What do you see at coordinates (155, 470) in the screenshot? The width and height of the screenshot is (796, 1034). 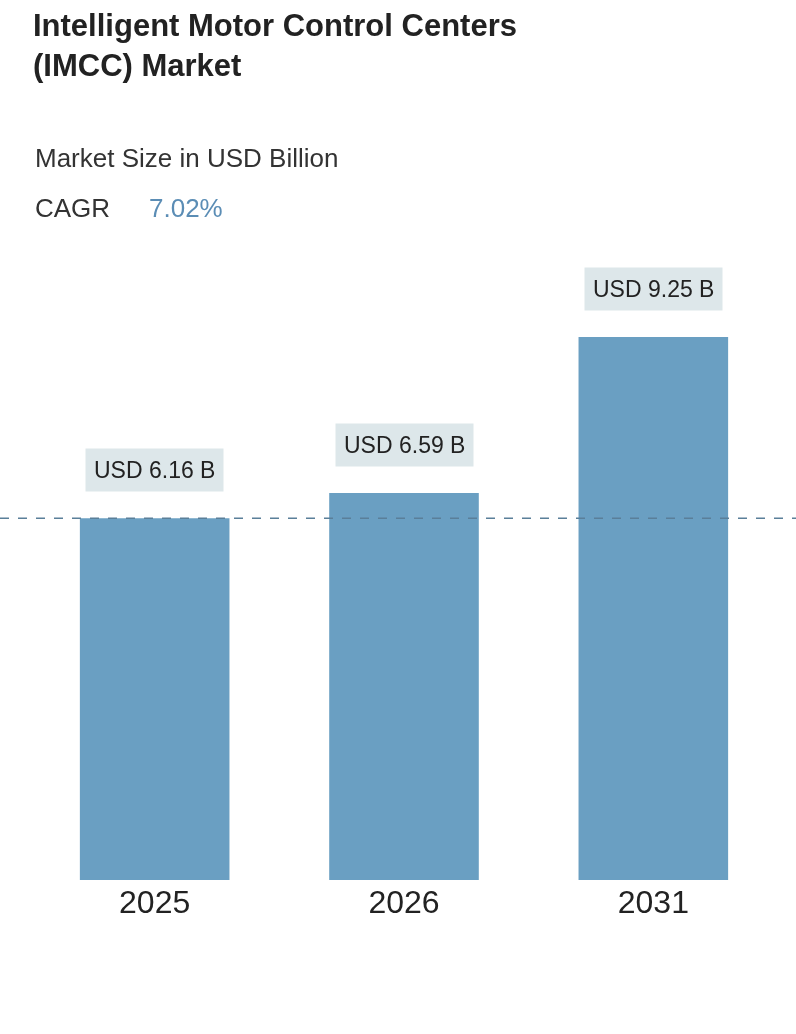 I see `data-label: USD 6.16 B` at bounding box center [155, 470].